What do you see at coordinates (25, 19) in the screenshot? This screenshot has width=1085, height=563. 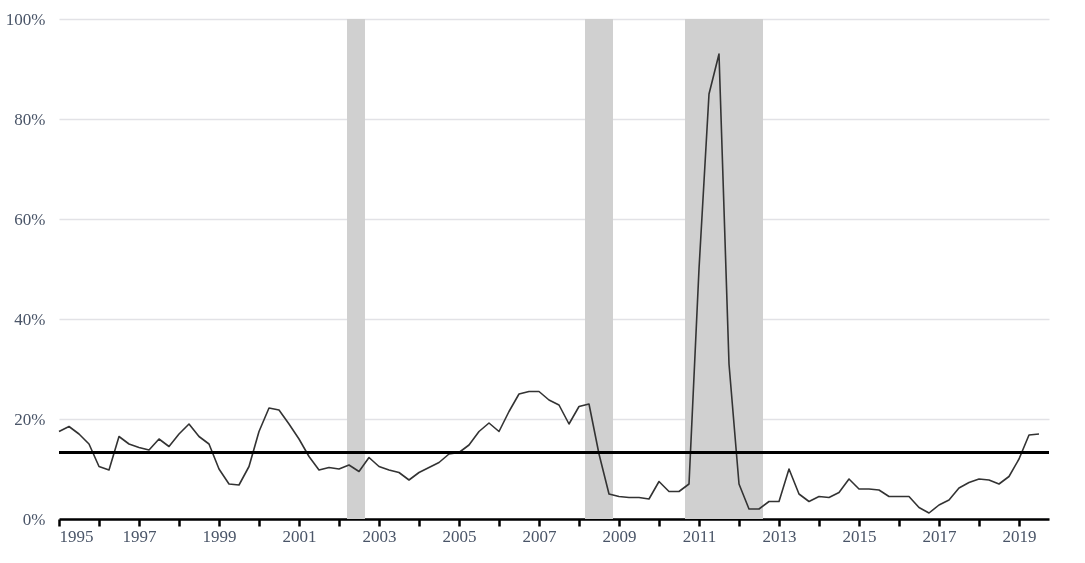 I see `y-tick-label: 100%` at bounding box center [25, 19].